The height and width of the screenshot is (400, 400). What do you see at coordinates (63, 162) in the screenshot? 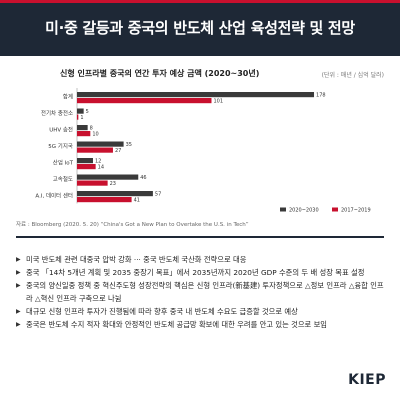
I see `category-label: 산업 IoT` at bounding box center [63, 162].